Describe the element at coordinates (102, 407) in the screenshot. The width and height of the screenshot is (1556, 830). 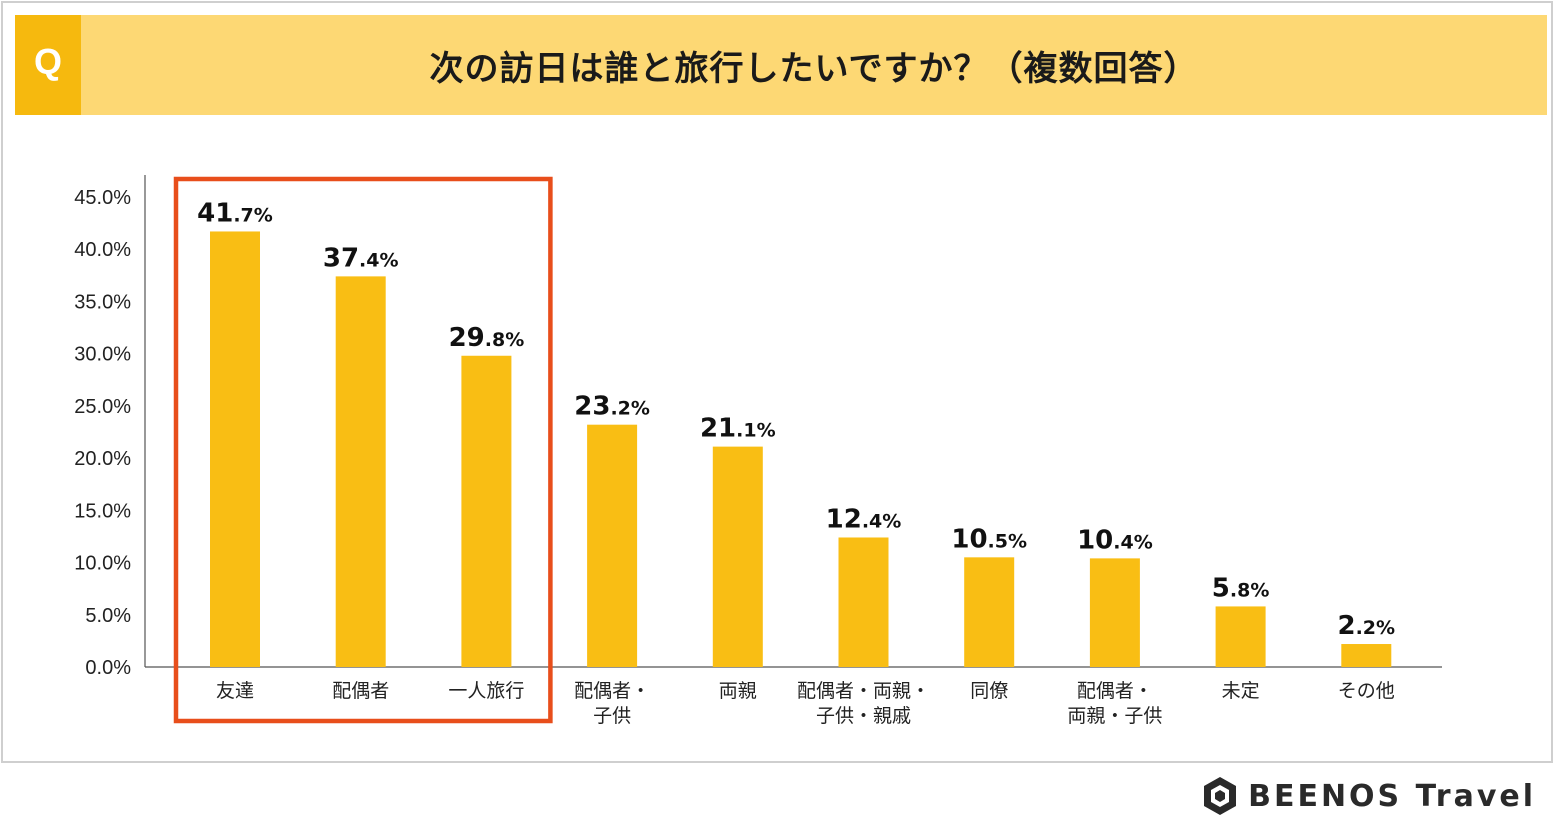
I see `y-tick-label: 25.0%` at that location.